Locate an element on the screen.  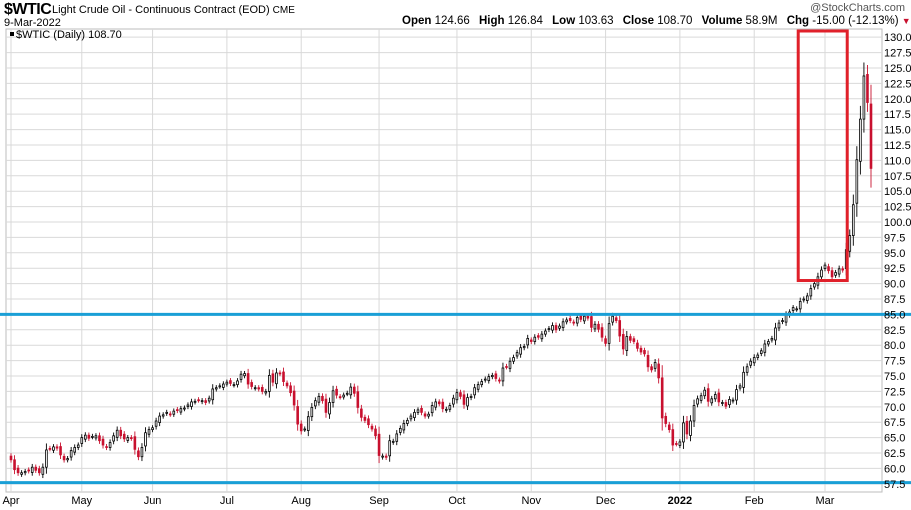
volume-label: Volume is located at coordinates (722, 21).